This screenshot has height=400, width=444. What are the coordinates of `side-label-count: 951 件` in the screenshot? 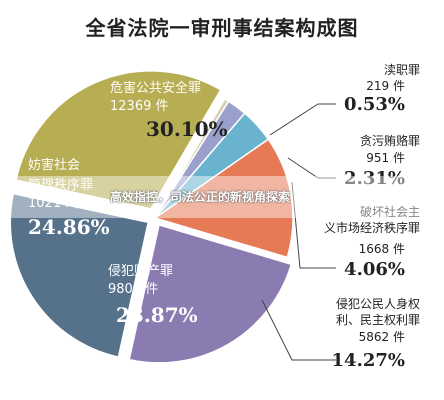 It's located at (385, 158).